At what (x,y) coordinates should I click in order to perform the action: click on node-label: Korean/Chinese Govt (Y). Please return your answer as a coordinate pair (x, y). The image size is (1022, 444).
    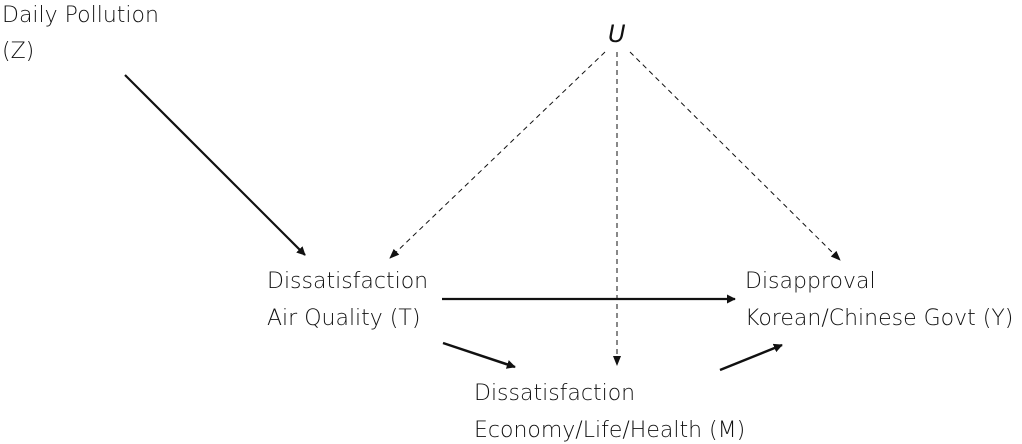
    Looking at the image, I should click on (879, 318).